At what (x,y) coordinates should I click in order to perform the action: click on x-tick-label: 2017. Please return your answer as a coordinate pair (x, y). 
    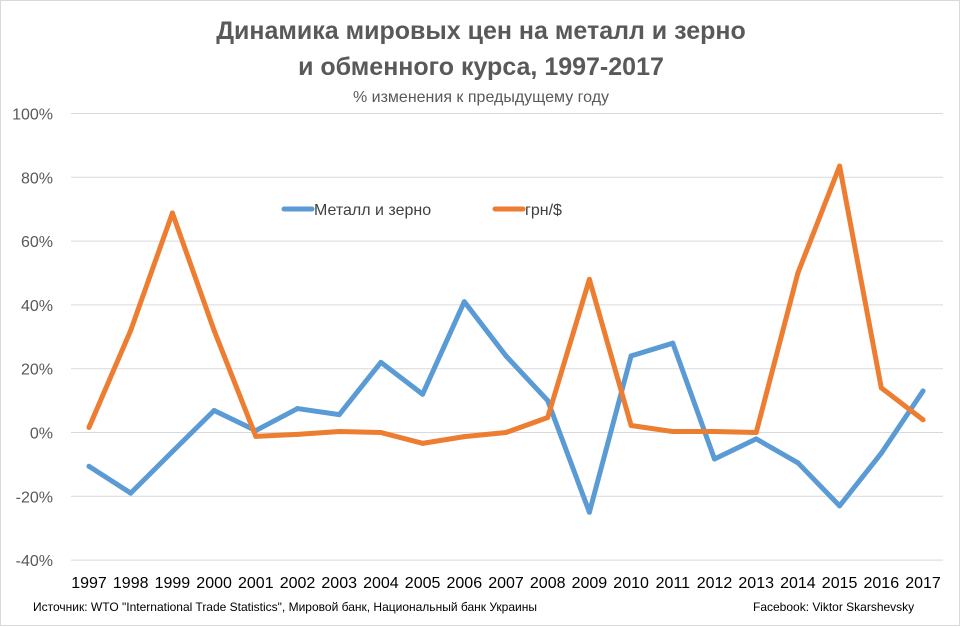
    Looking at the image, I should click on (923, 583).